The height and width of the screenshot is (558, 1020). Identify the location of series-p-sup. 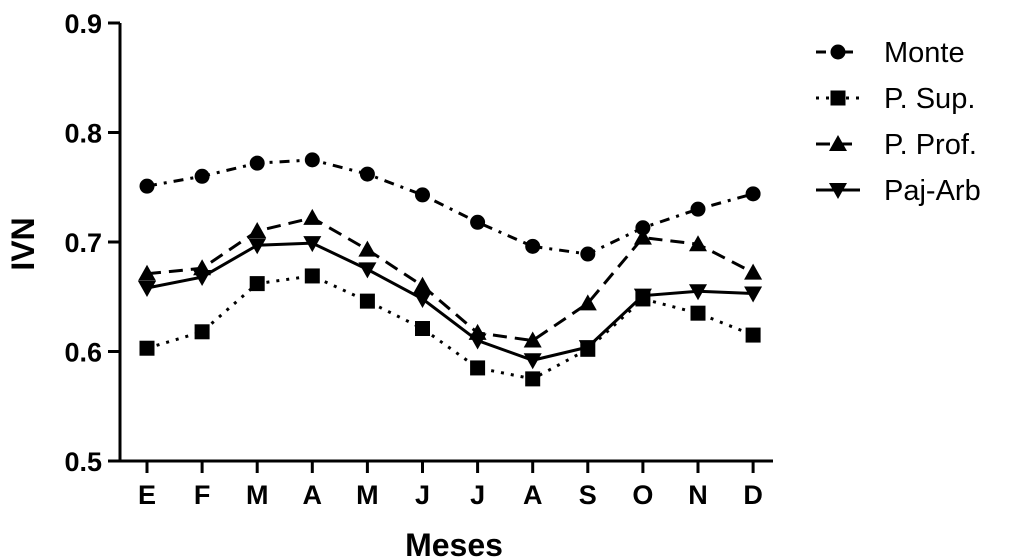
(450, 327).